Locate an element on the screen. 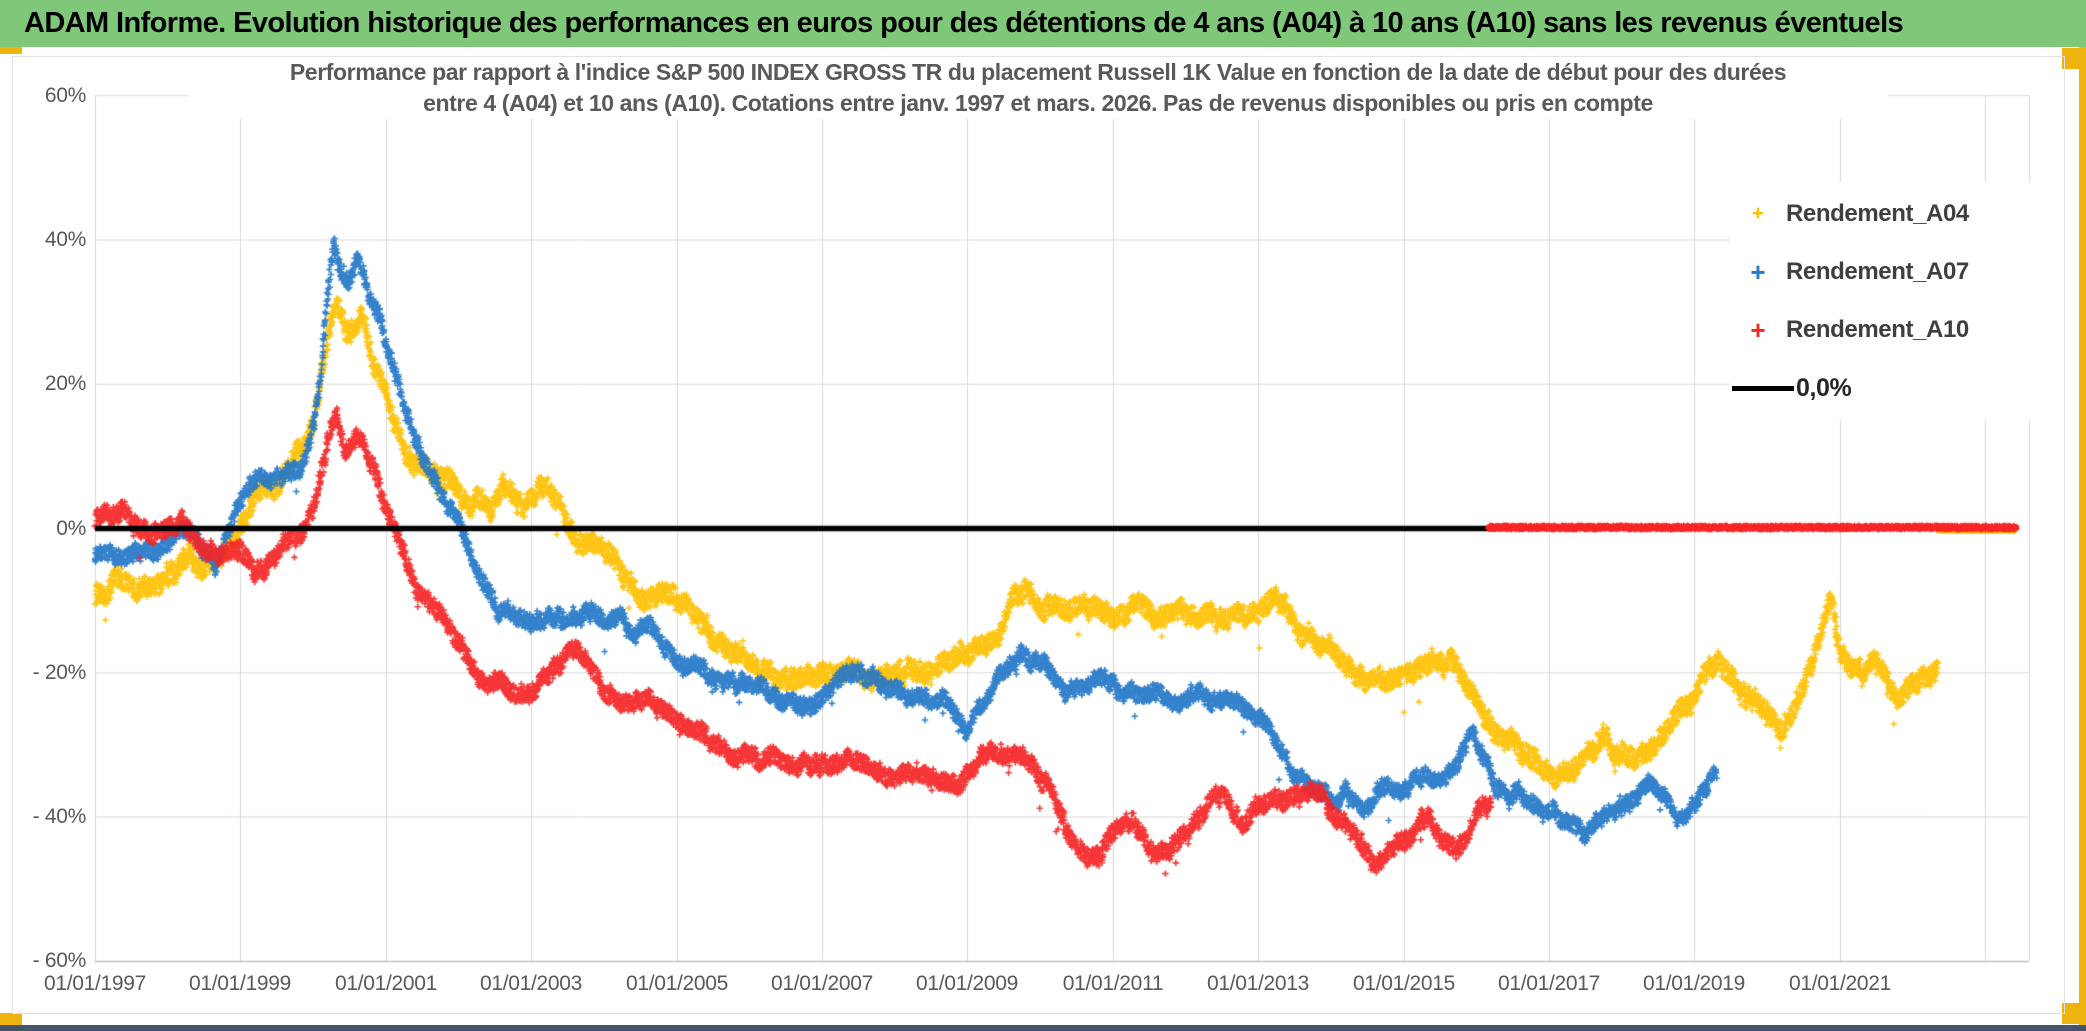 Image resolution: width=2086 pixels, height=1031 pixels. y-tick-label: 40% is located at coordinates (65, 239).